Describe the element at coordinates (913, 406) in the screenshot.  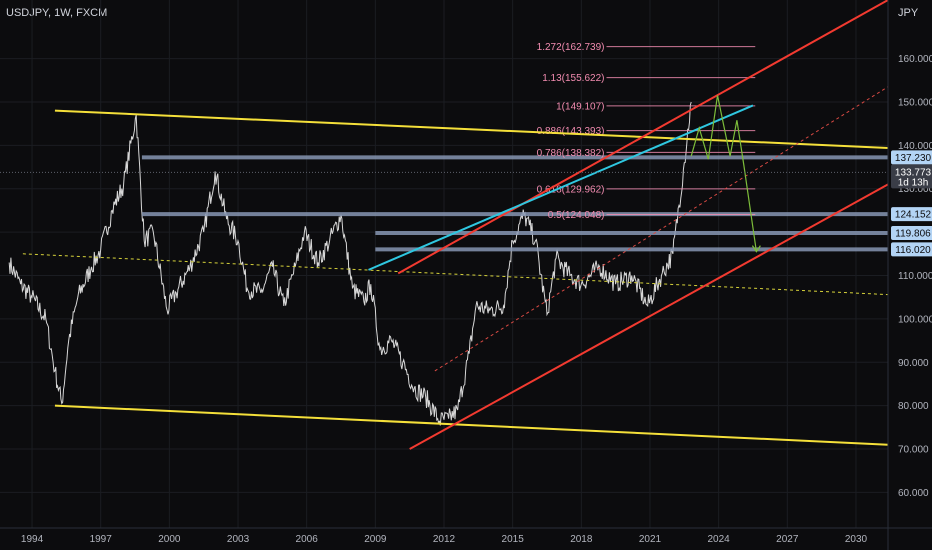
I see `y-tick-label: 80.000` at that location.